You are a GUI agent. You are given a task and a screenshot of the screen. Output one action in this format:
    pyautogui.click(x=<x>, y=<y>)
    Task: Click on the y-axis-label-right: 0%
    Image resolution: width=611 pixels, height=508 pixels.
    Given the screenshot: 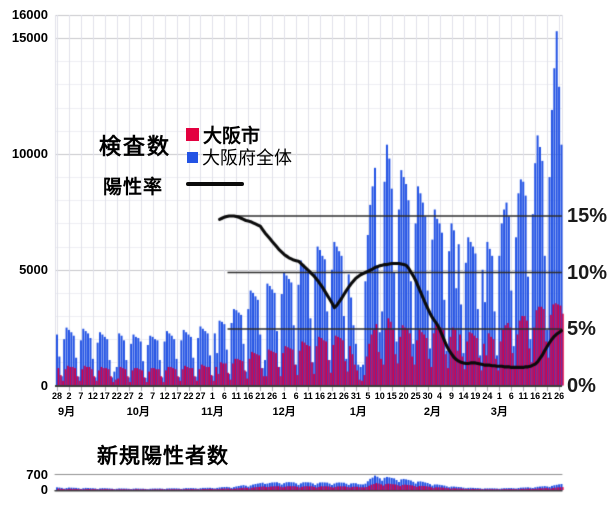 What is the action you would take?
    pyautogui.click(x=581, y=385)
    